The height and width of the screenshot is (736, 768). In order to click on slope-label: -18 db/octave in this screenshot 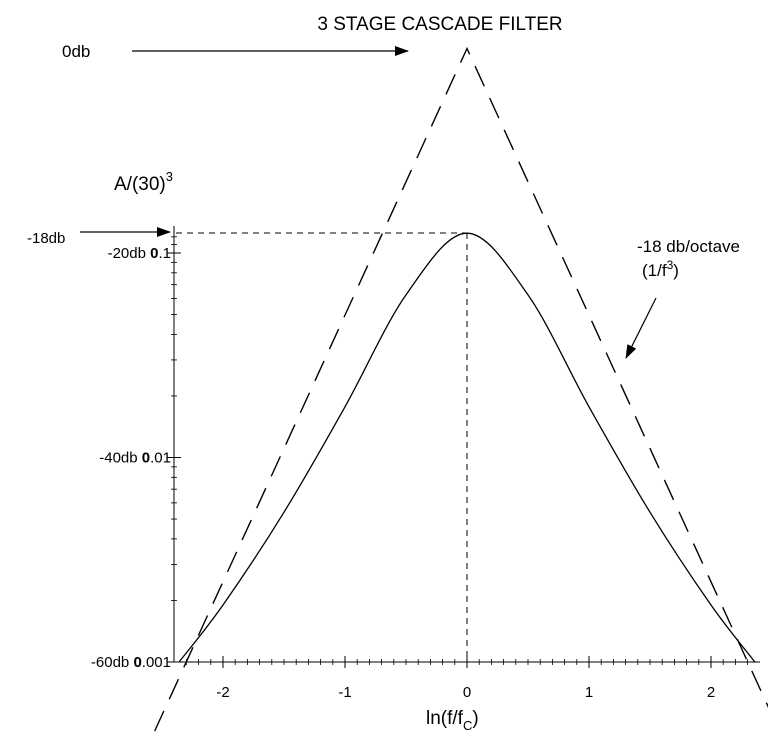, I will do `click(688, 246)`.